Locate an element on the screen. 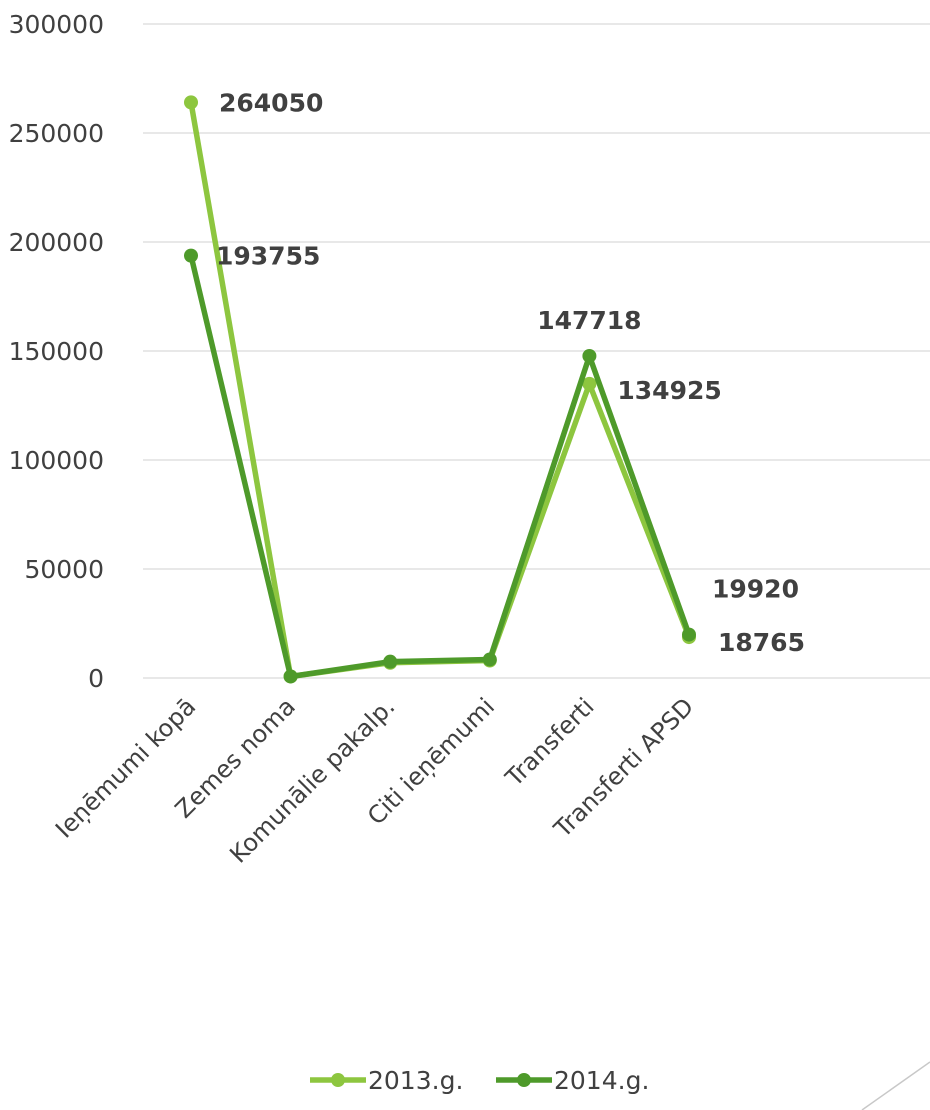  y-tick-label: 200000 is located at coordinates (56, 242).